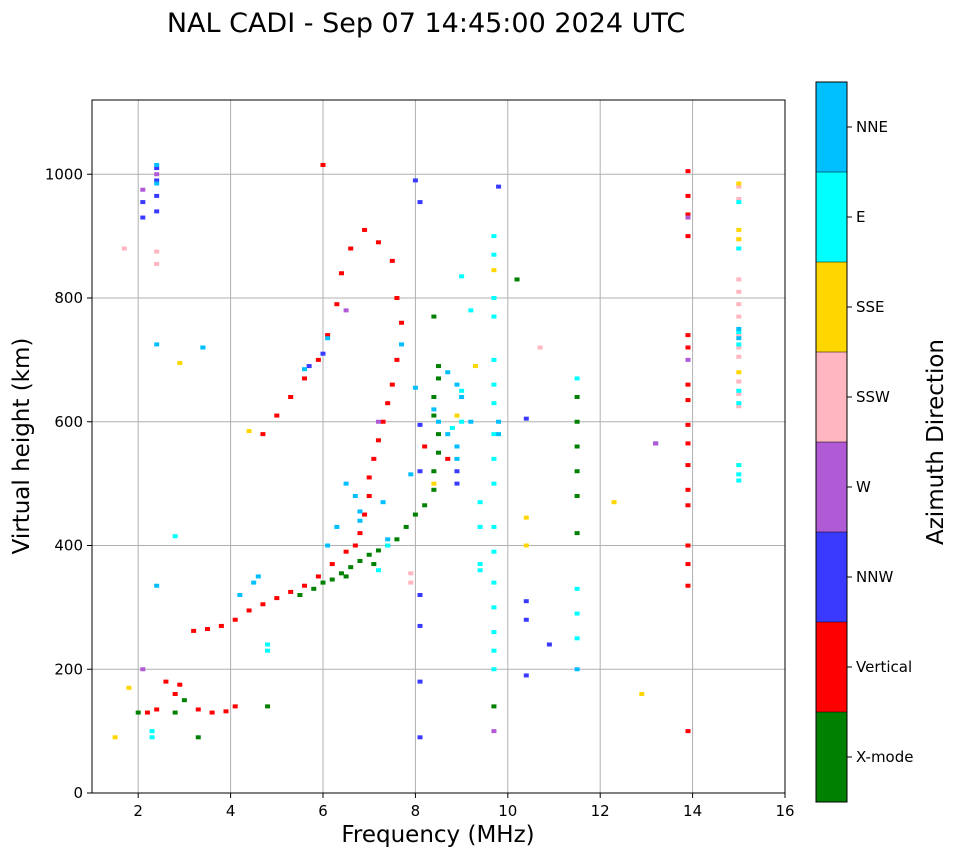  I want to click on colorbar-tick-label: NNE, so click(872, 127).